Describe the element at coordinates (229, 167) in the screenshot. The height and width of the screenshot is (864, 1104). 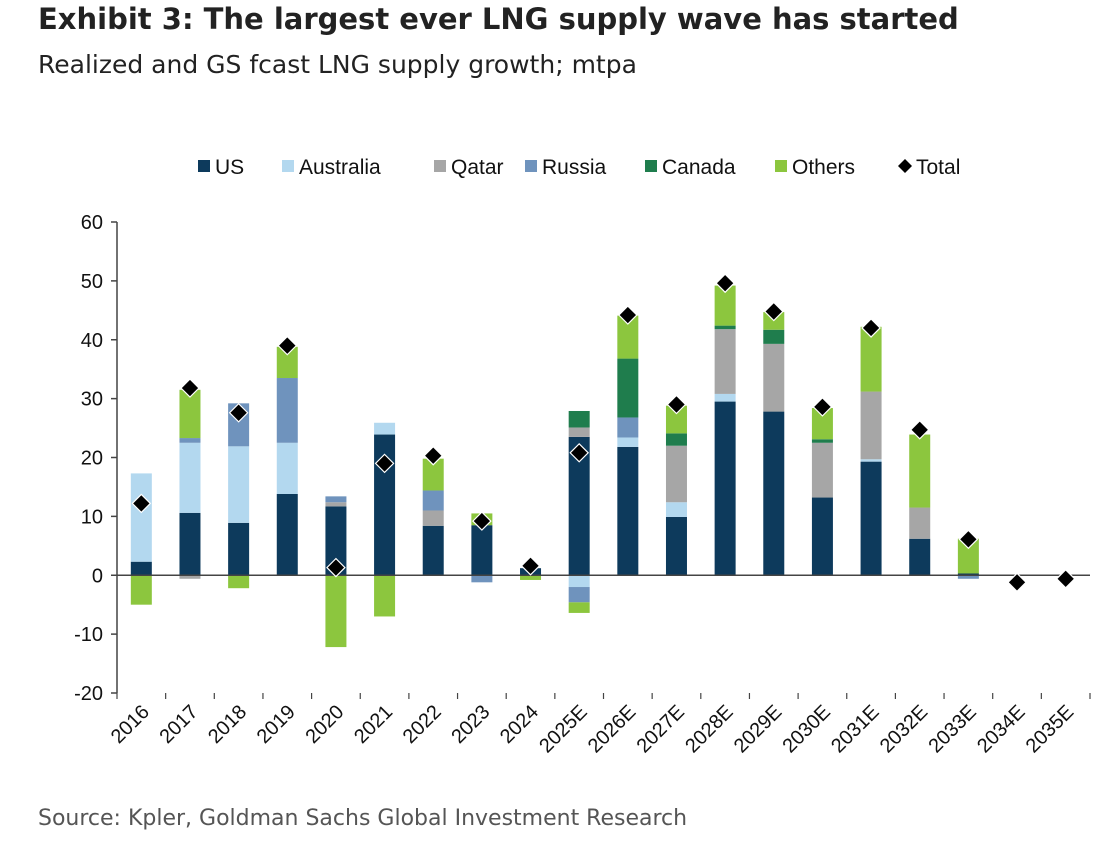
I see `legend-label: US` at that location.